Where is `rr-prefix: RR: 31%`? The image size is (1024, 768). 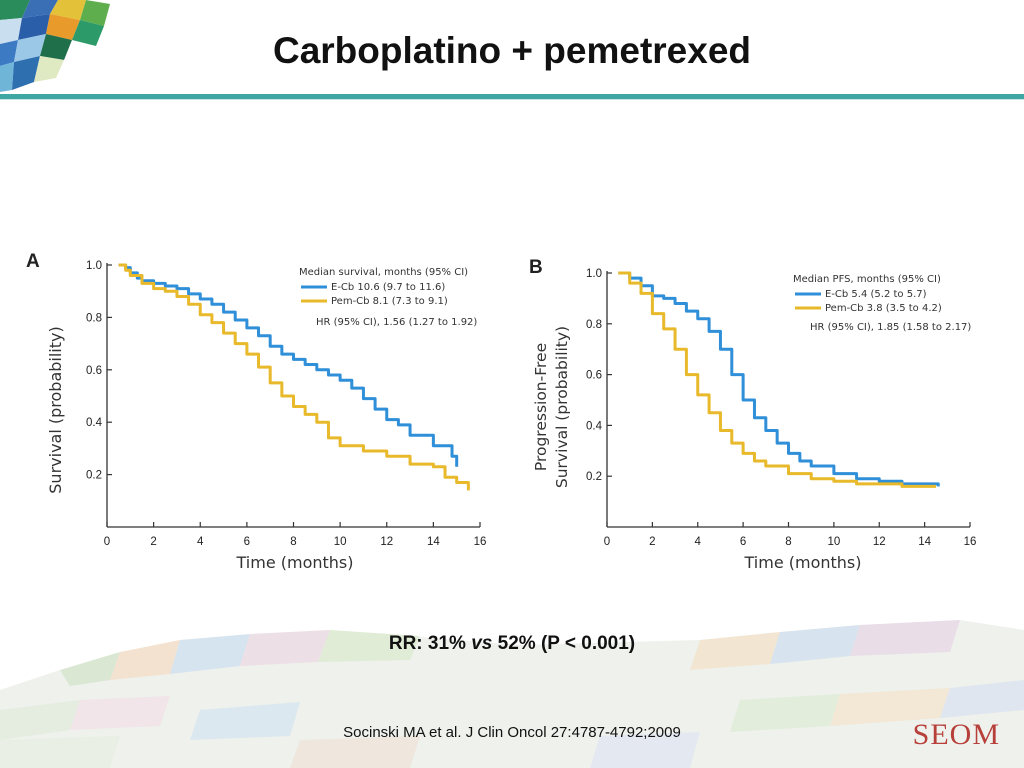
rr-prefix: RR: 31% is located at coordinates (430, 643).